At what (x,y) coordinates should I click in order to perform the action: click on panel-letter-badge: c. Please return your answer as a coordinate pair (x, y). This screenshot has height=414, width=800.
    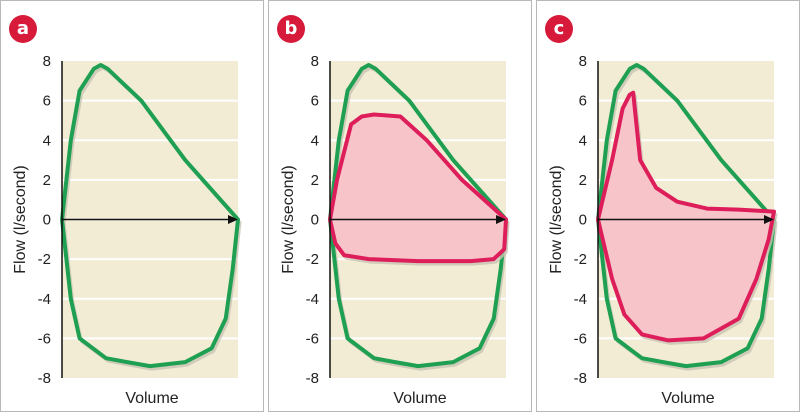
    Looking at the image, I should click on (559, 29).